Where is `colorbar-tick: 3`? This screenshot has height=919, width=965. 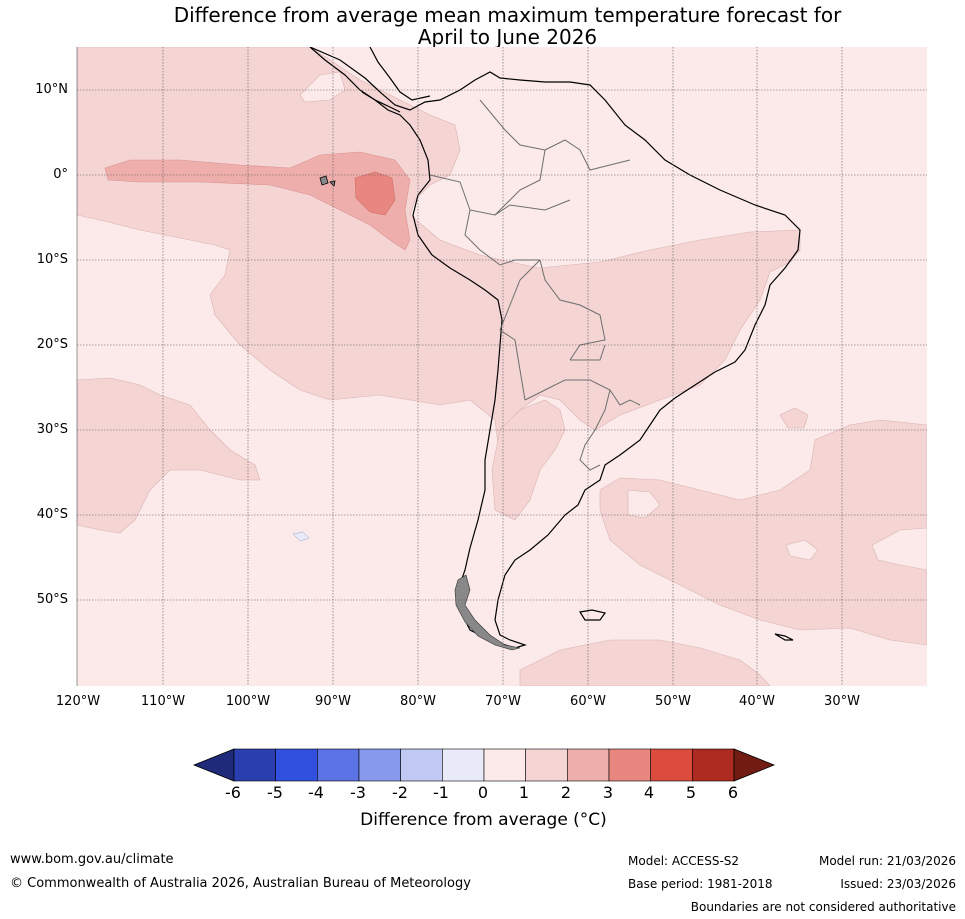
colorbar-tick: 3 is located at coordinates (608, 792).